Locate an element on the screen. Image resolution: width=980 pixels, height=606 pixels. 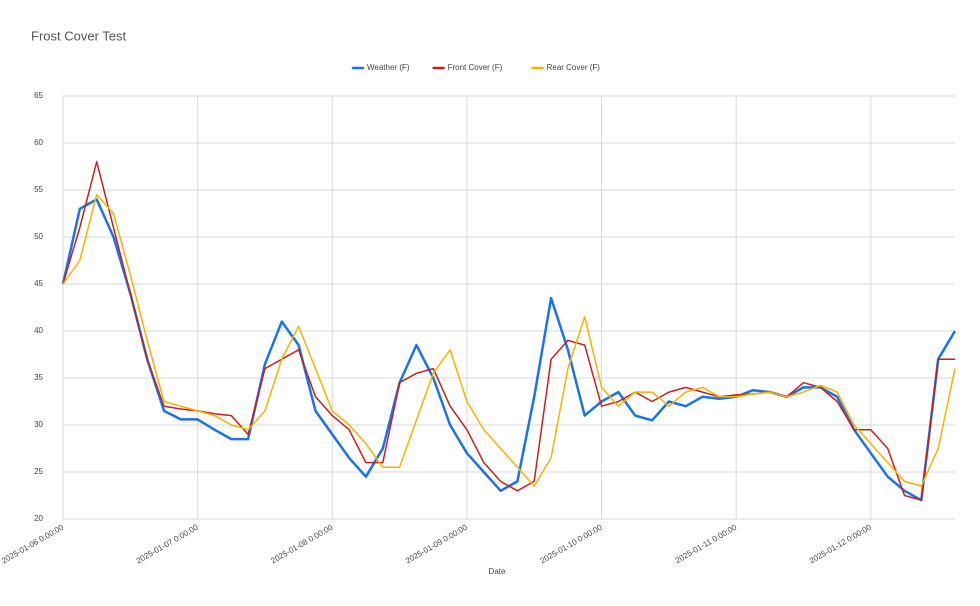
x-tick-label: 2025-01-11 0:00:00 is located at coordinates (706, 543).